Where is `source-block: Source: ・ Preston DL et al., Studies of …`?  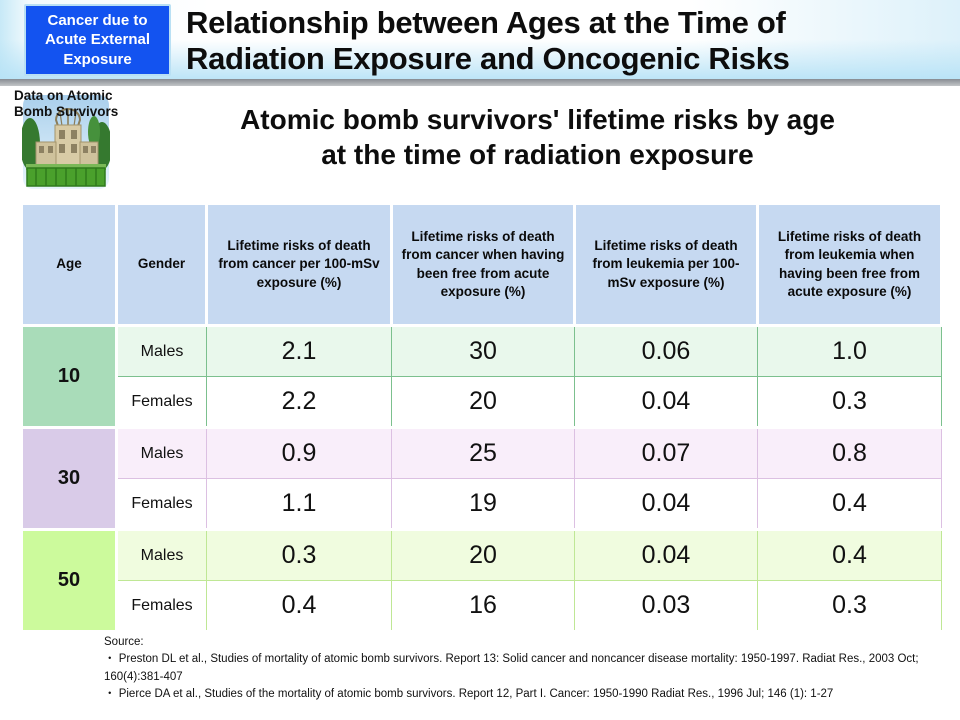 source-block: Source: ・ Preston DL et al., Studies of … is located at coordinates (527, 668).